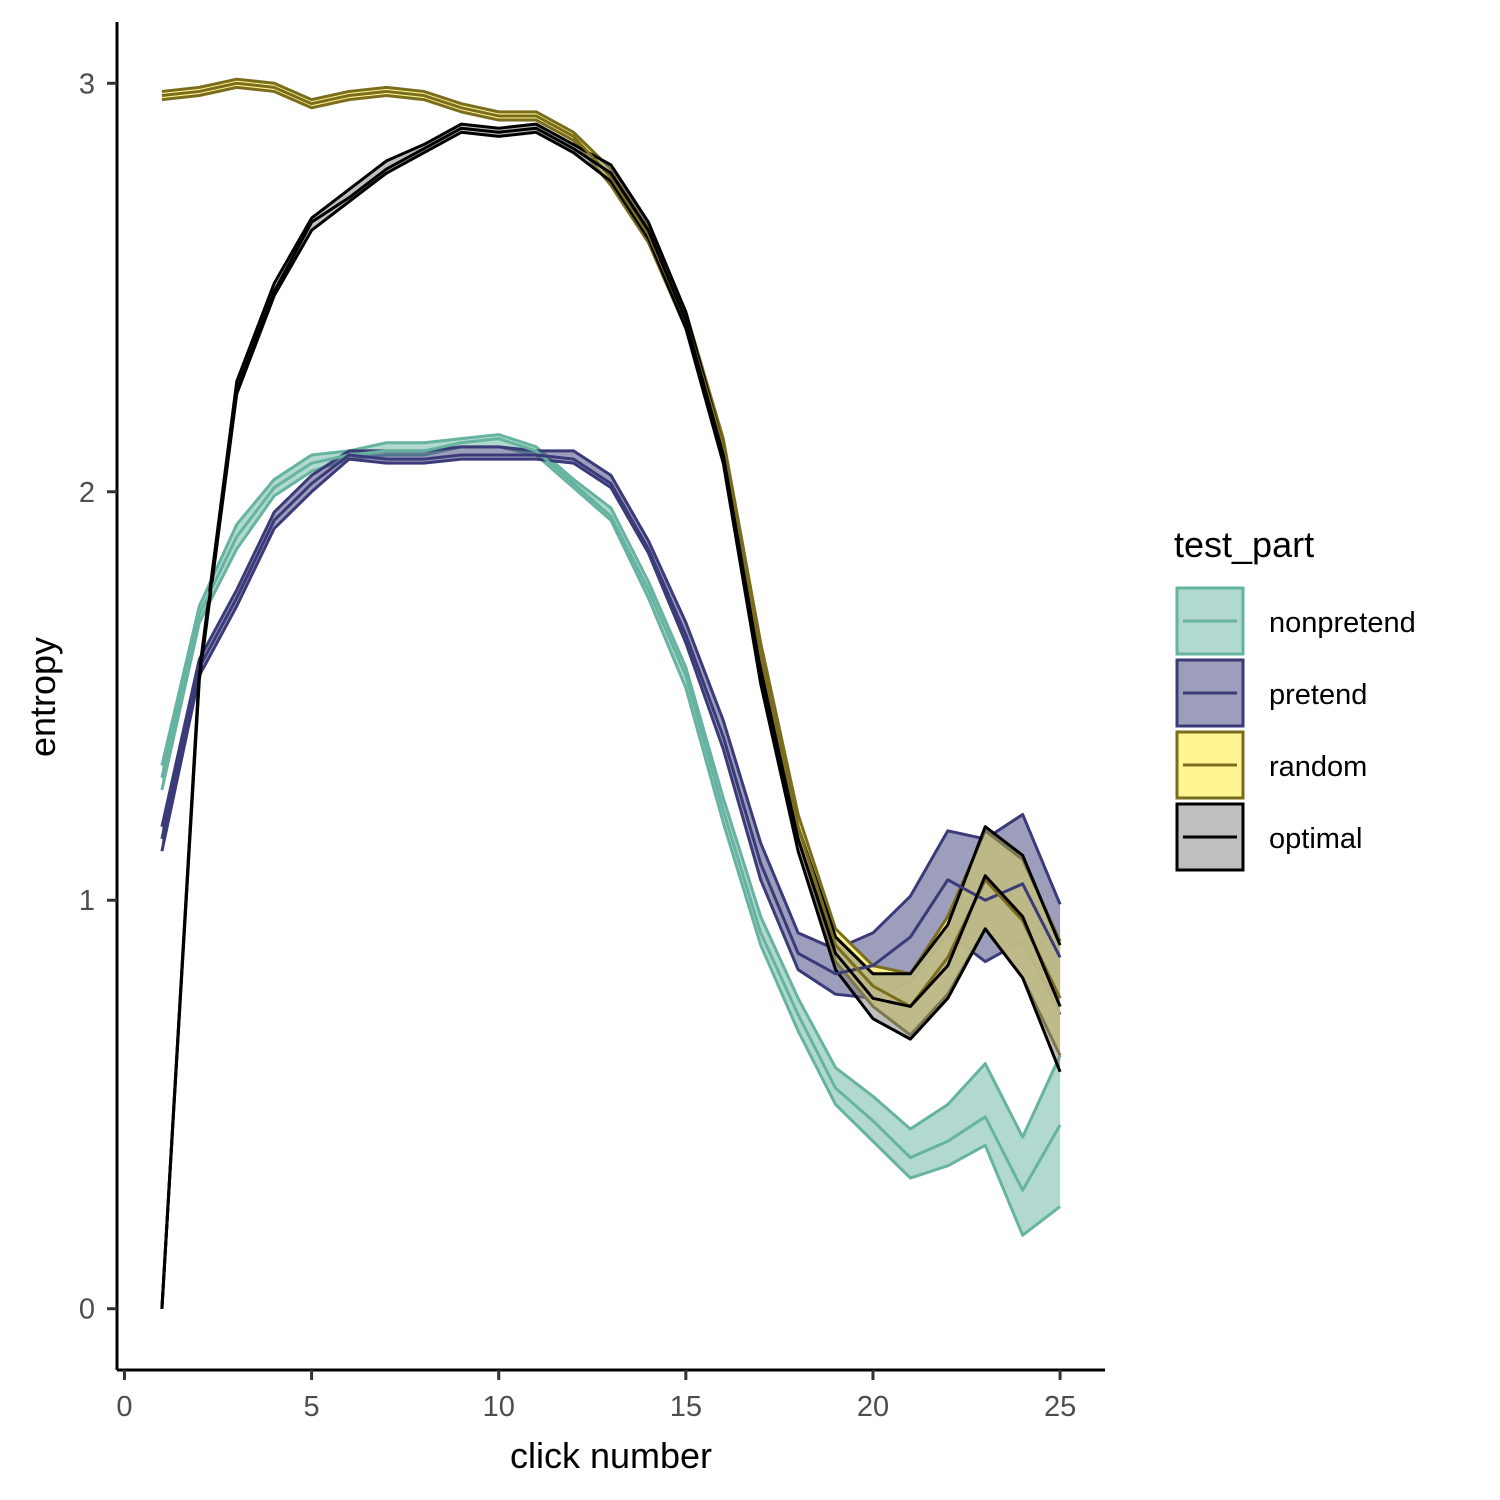 The image size is (1500, 1500). Describe the element at coordinates (1318, 695) in the screenshot. I see `legend-label-pretend: pretend` at that location.